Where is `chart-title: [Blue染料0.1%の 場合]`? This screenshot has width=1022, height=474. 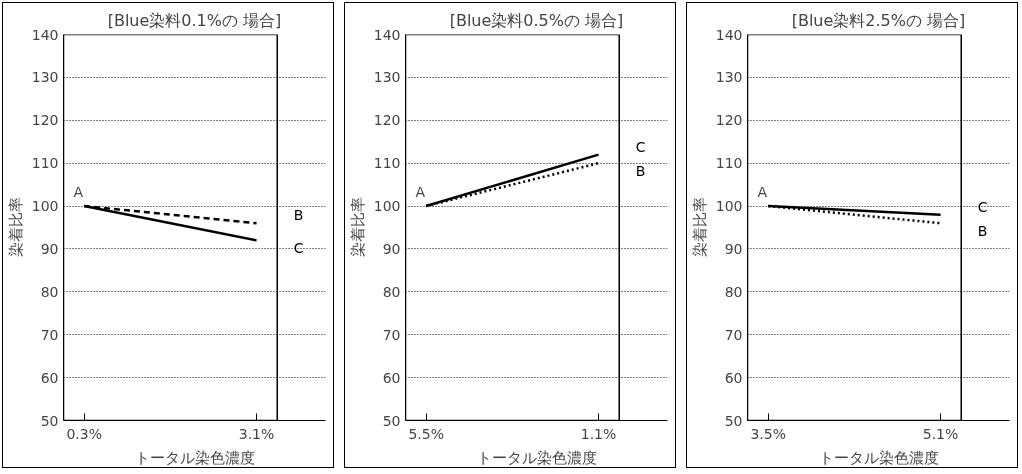 chart-title: [Blue染料0.1%の 場合] is located at coordinates (194, 20).